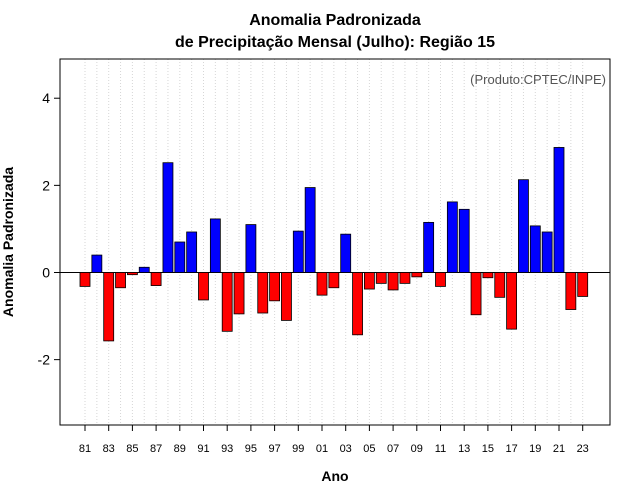  I want to click on x-tick-label-95: 95, so click(251, 449).